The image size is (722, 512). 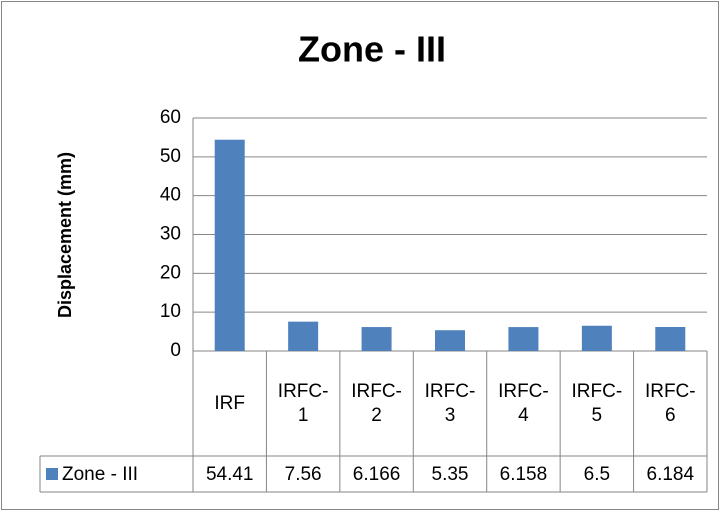 I want to click on data-table-value: 54.41, so click(x=230, y=474).